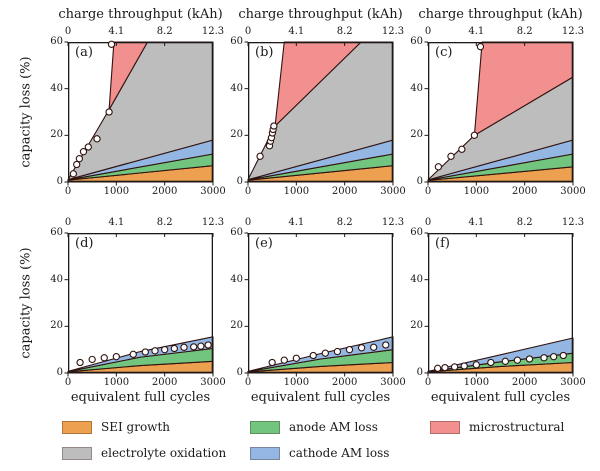 This screenshot has width=600, height=471. Describe the element at coordinates (265, 427) in the screenshot. I see `legend-swatch-anode` at that location.